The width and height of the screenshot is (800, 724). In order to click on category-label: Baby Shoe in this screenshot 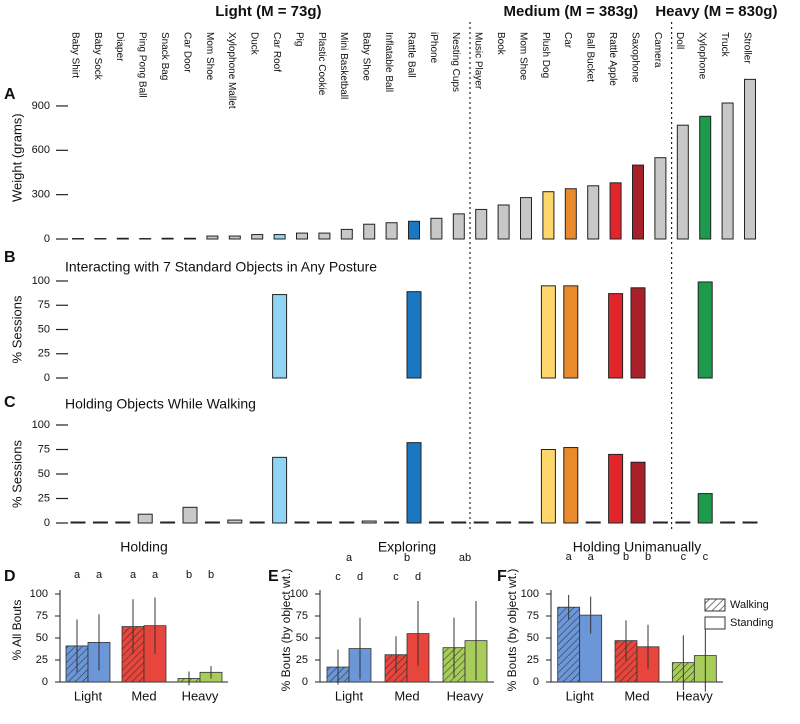, I will do `click(366, 56)`.